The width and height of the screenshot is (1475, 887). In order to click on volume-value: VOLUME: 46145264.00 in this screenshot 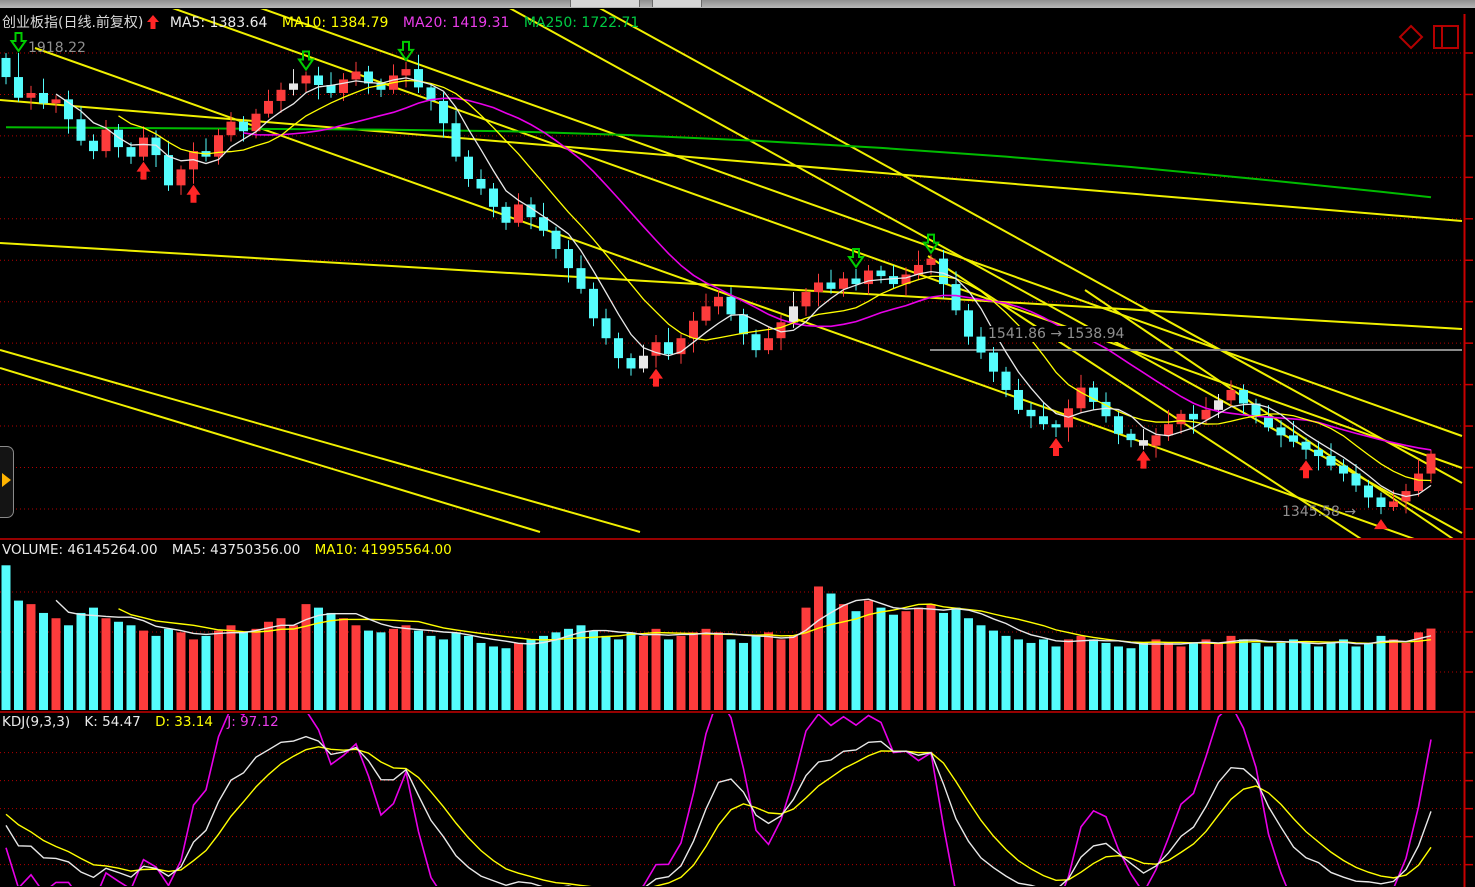, I will do `click(80, 550)`.